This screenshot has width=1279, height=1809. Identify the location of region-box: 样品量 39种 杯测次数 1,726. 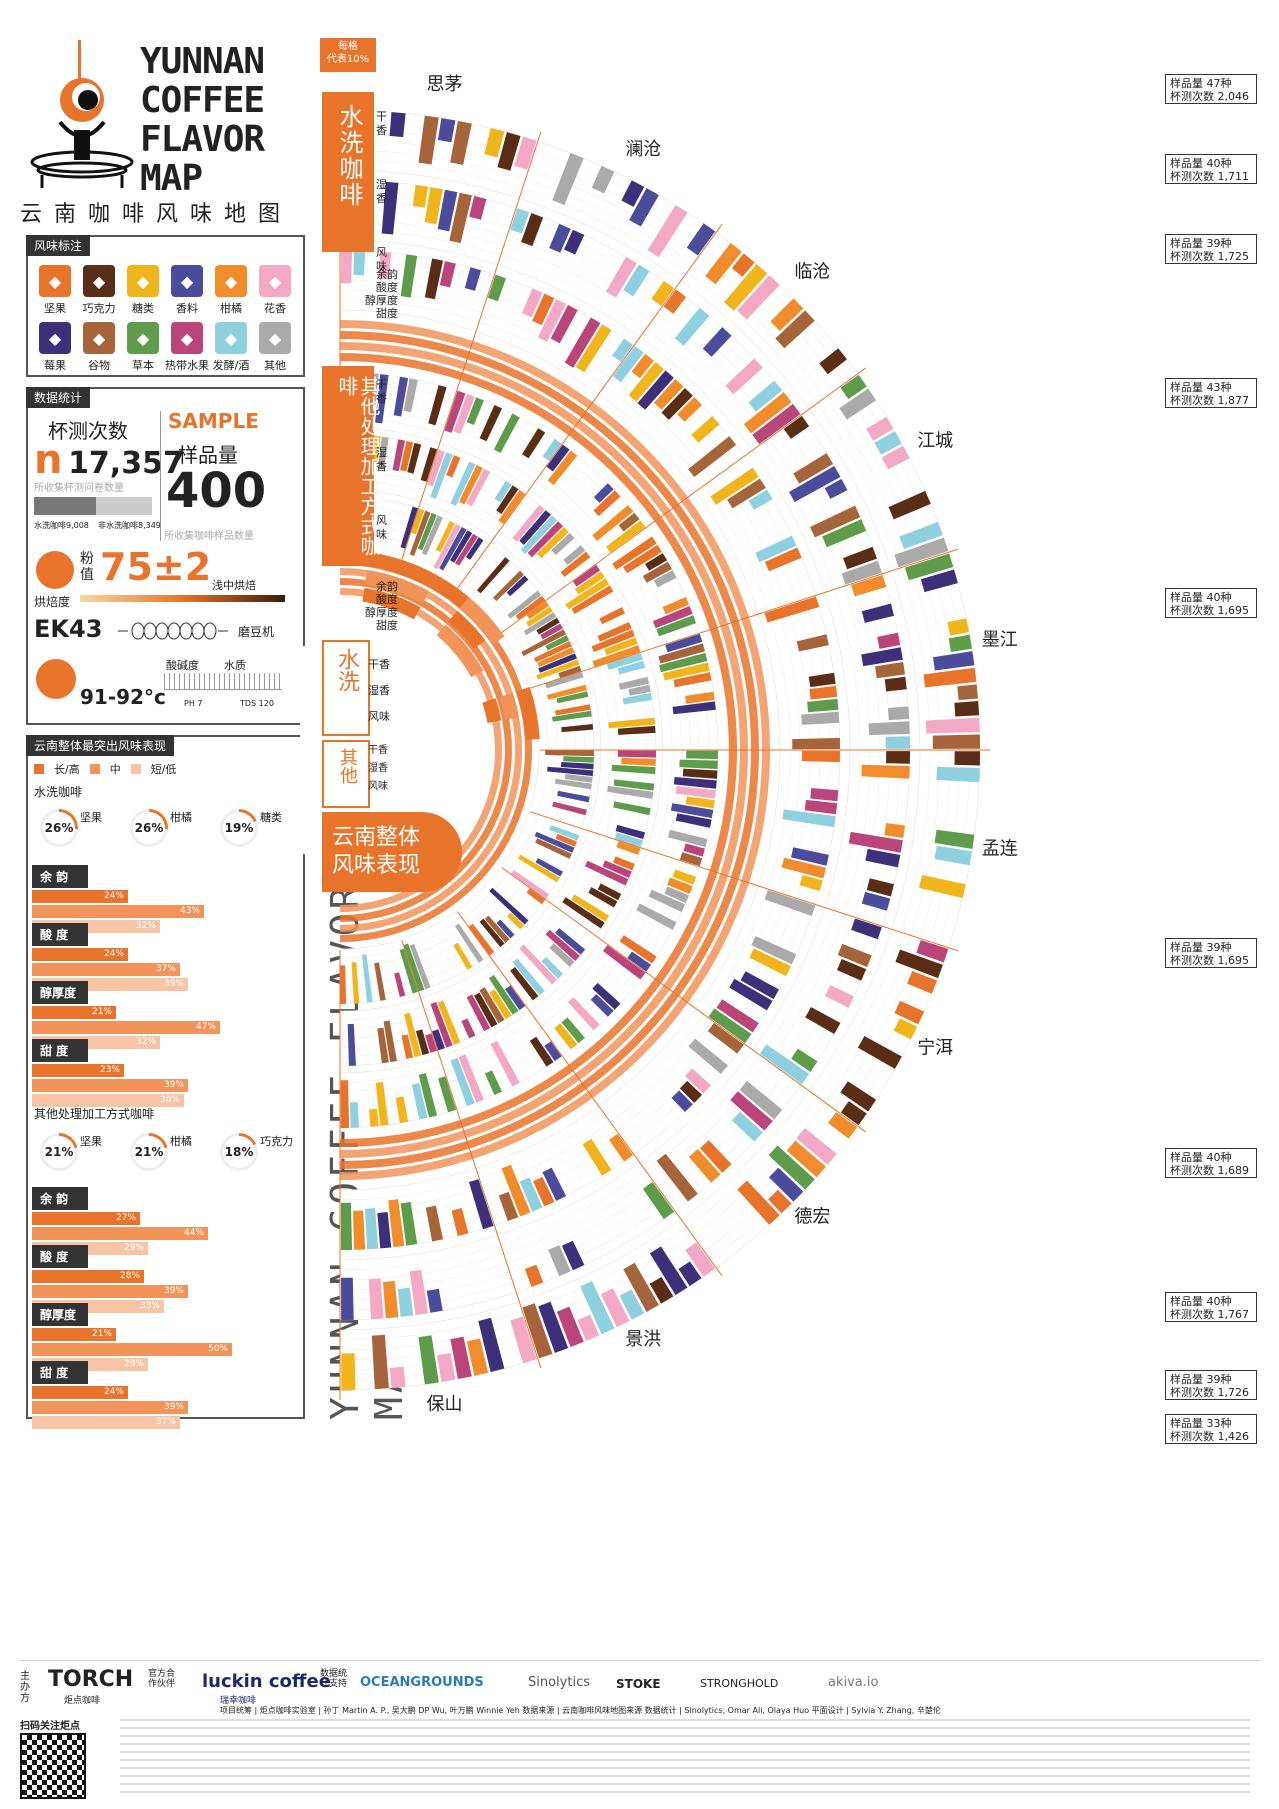
(1211, 1385).